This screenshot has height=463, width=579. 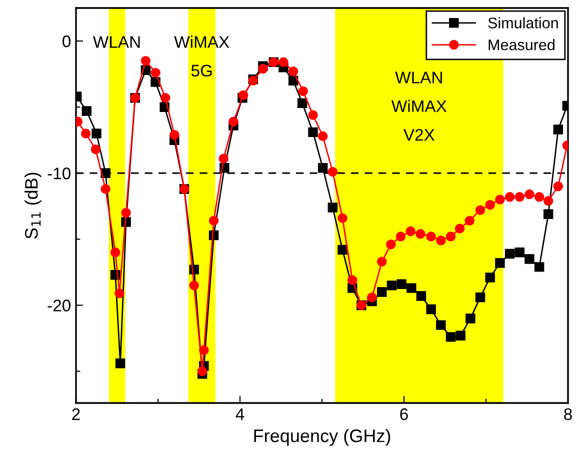 I want to click on x-tick-label: 6, so click(x=404, y=414).